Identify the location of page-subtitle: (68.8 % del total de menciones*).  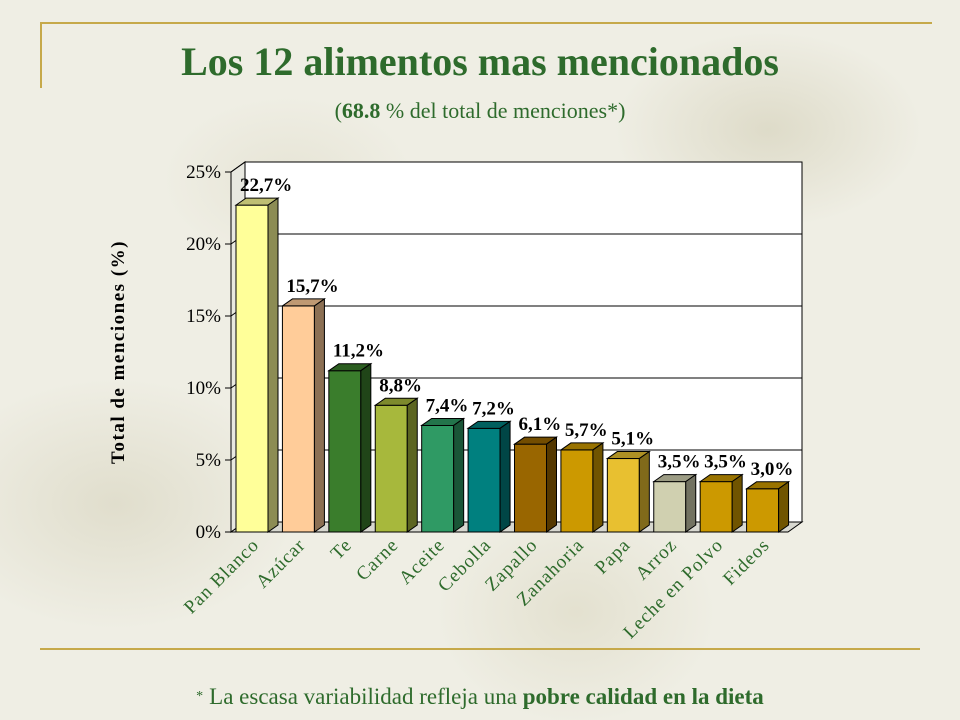
(480, 111).